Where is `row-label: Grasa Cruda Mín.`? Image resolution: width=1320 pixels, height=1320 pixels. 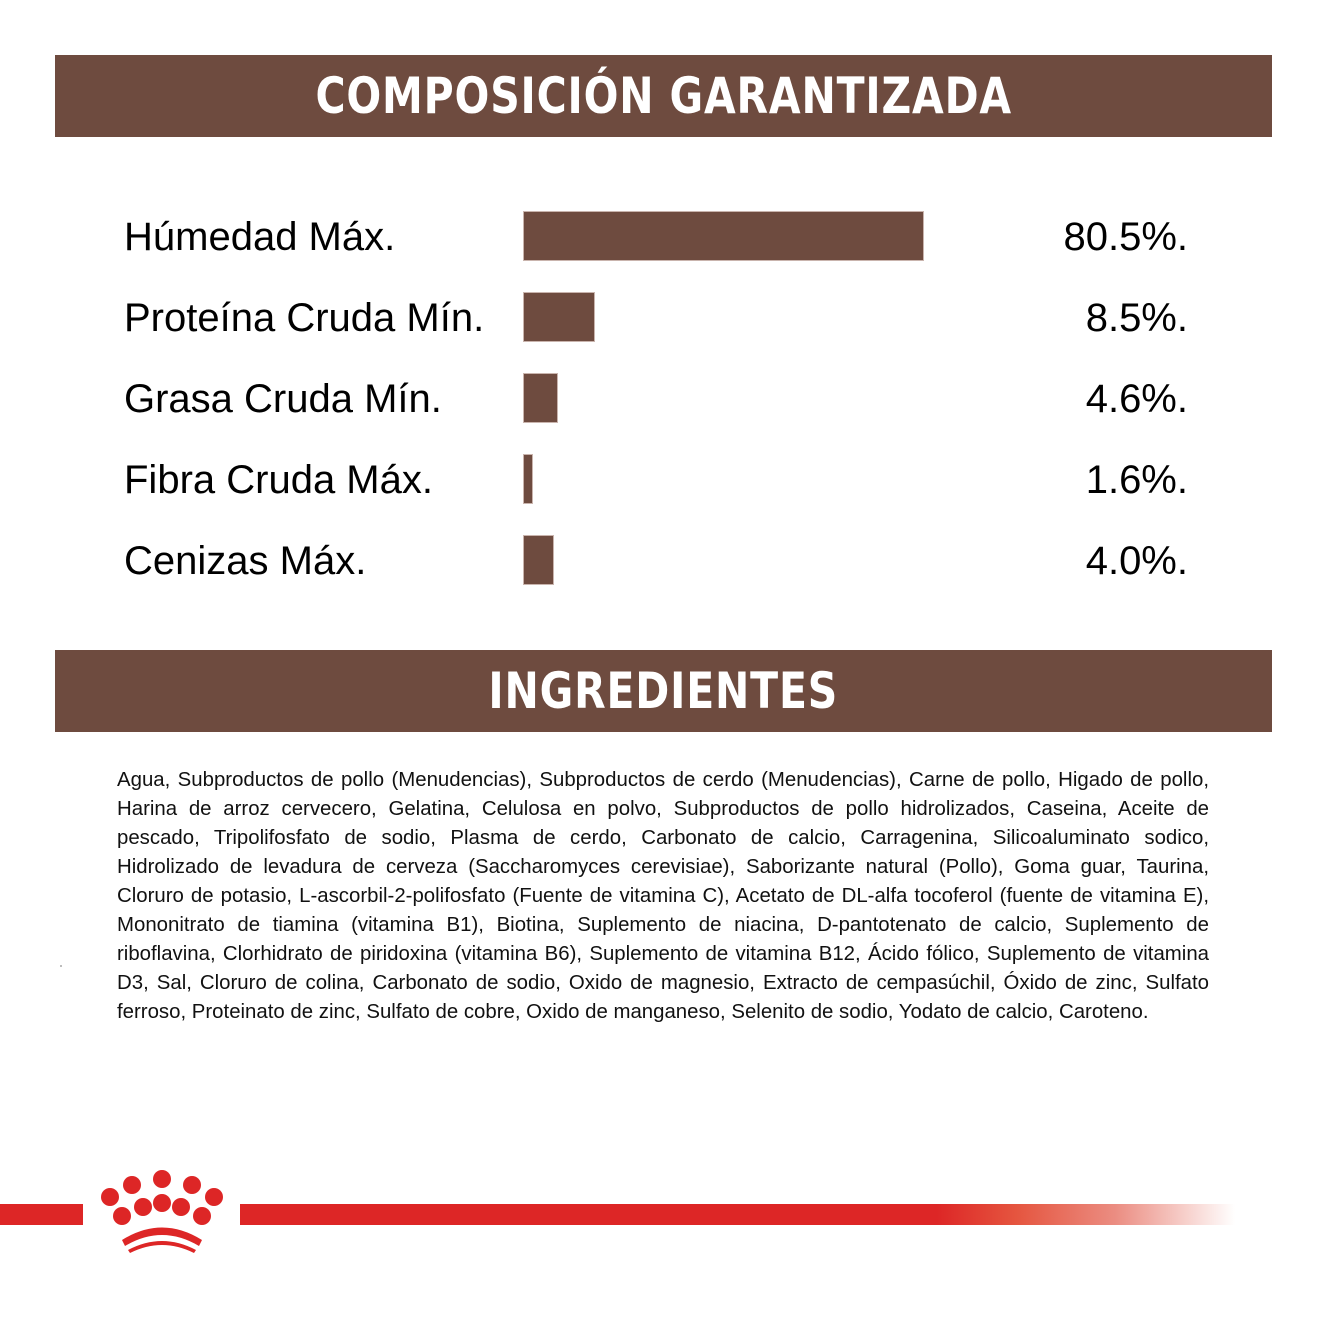
row-label: Grasa Cruda Mín. is located at coordinates (283, 399).